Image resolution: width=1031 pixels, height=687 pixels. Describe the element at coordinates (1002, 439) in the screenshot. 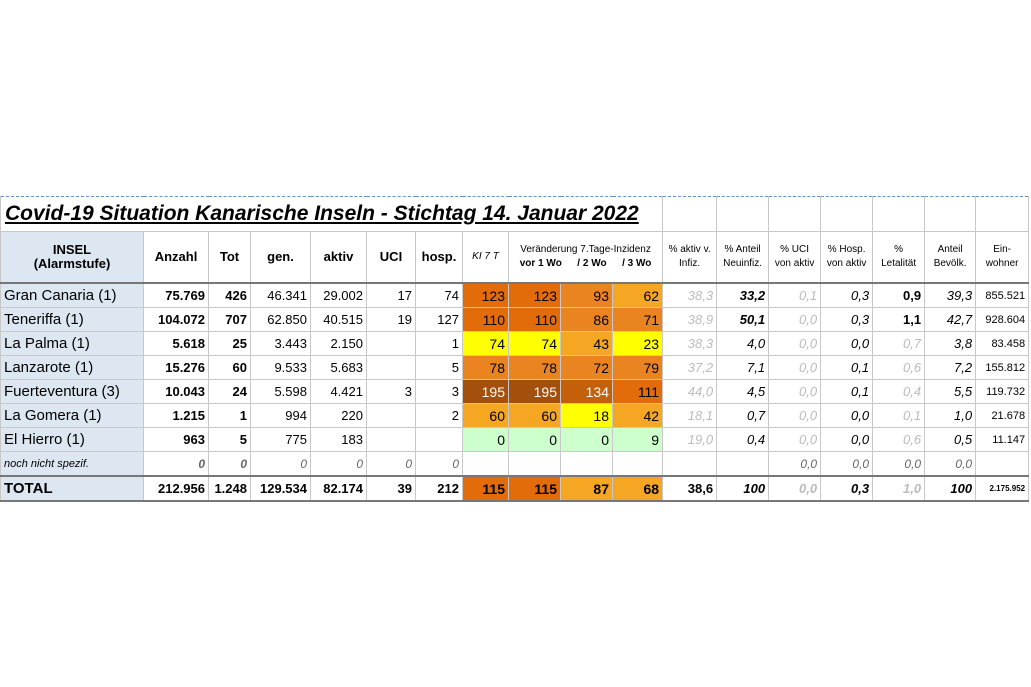

I see `cell: 11.147` at that location.